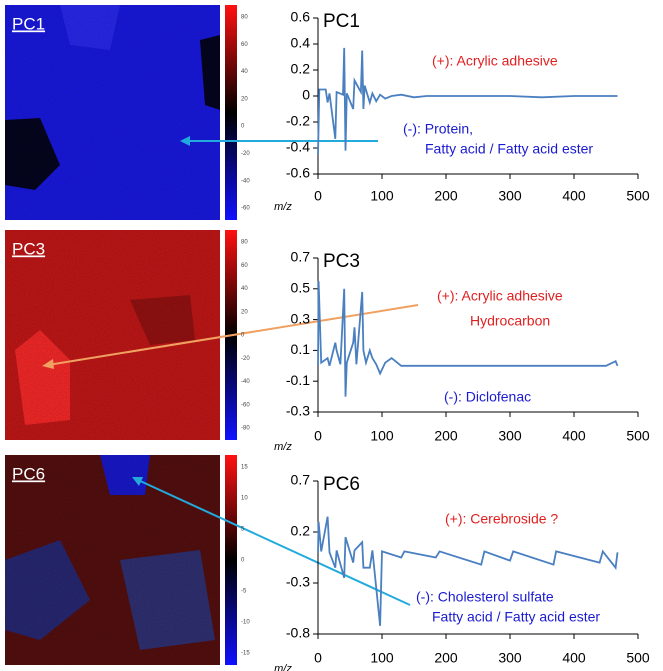 Image resolution: width=663 pixels, height=671 pixels. What do you see at coordinates (28, 248) in the screenshot?
I see `map-label: PC3` at bounding box center [28, 248].